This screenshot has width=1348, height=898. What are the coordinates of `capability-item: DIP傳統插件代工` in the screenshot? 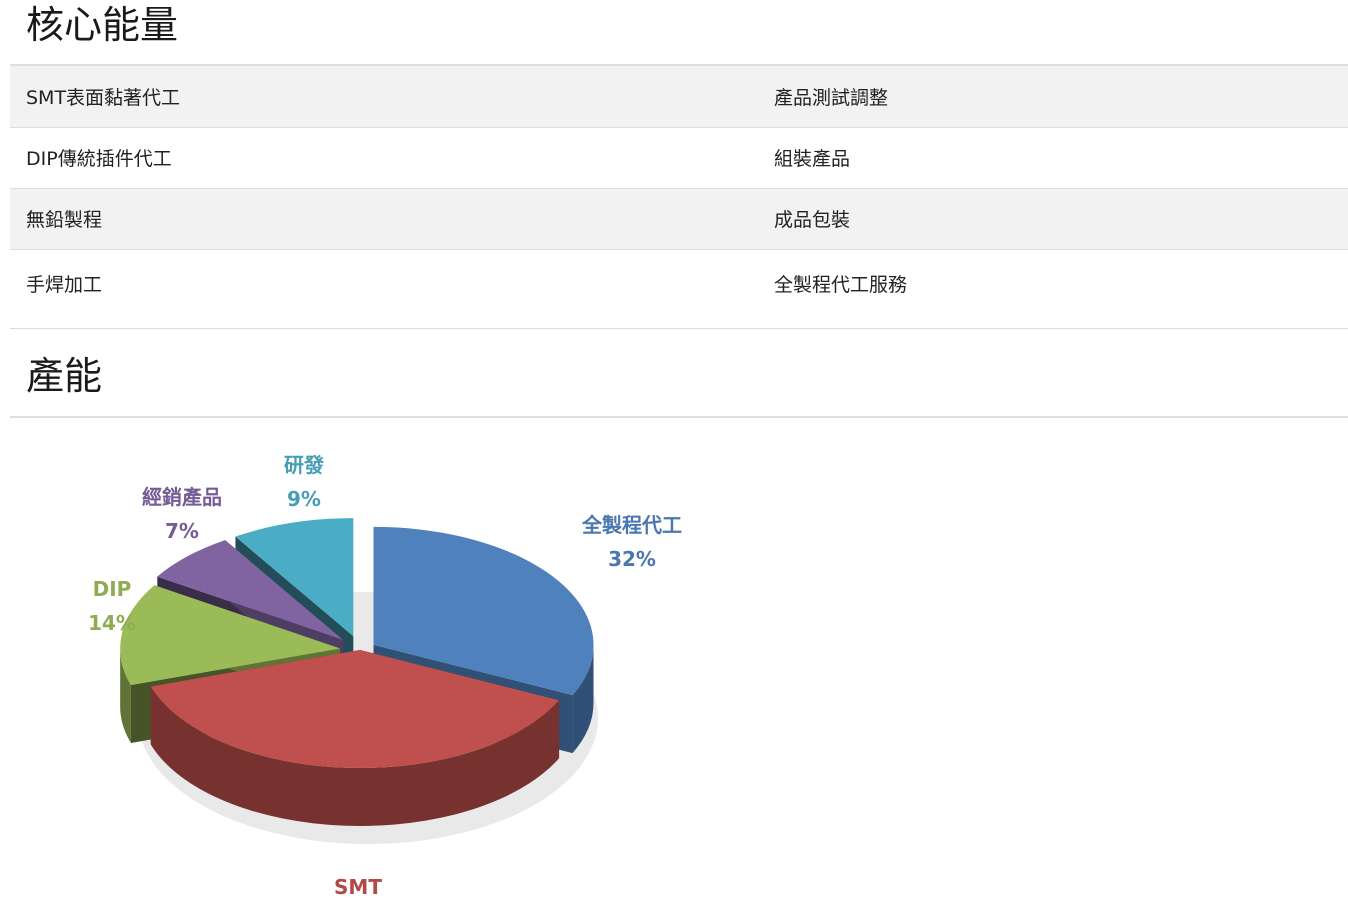 It's located at (384, 157).